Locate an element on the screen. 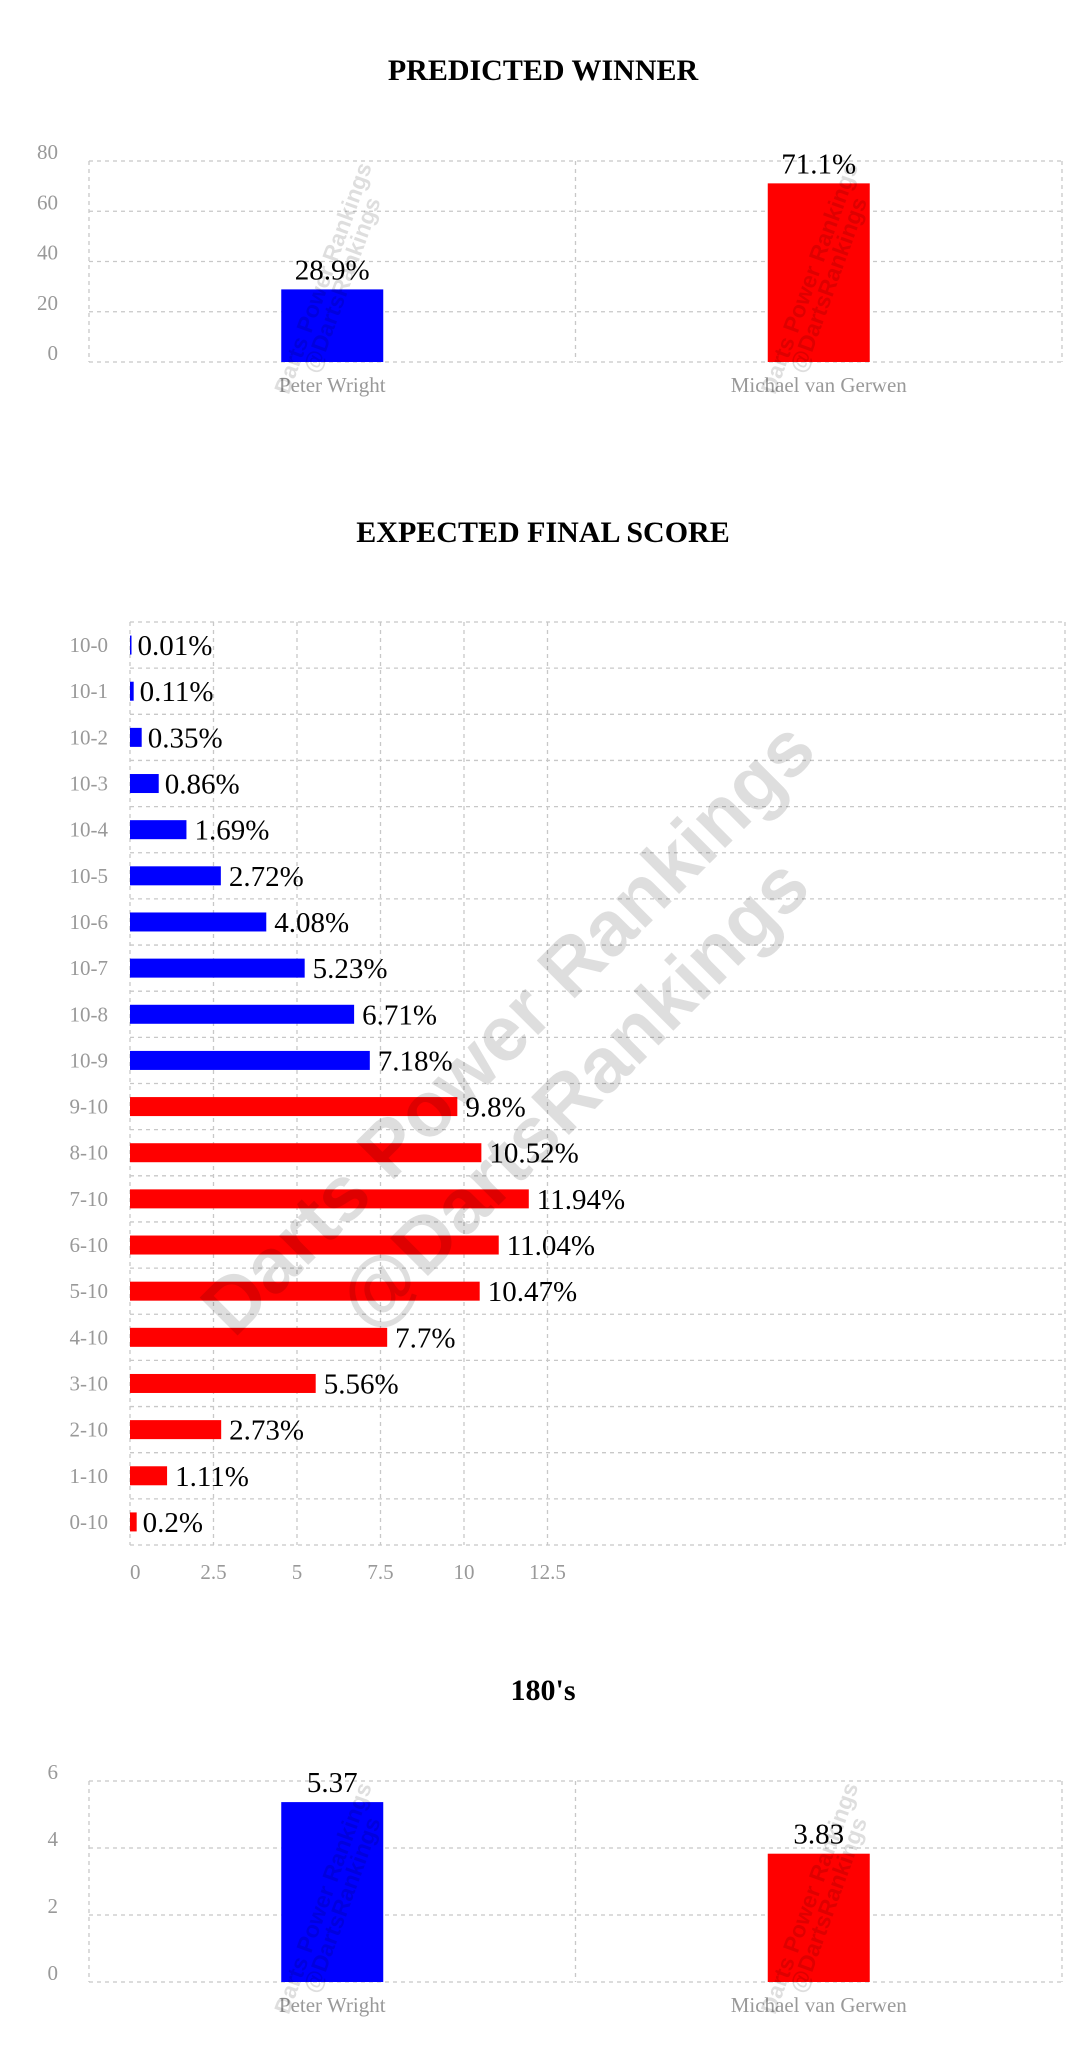  x-tick-label: 7.5 is located at coordinates (380, 1572).